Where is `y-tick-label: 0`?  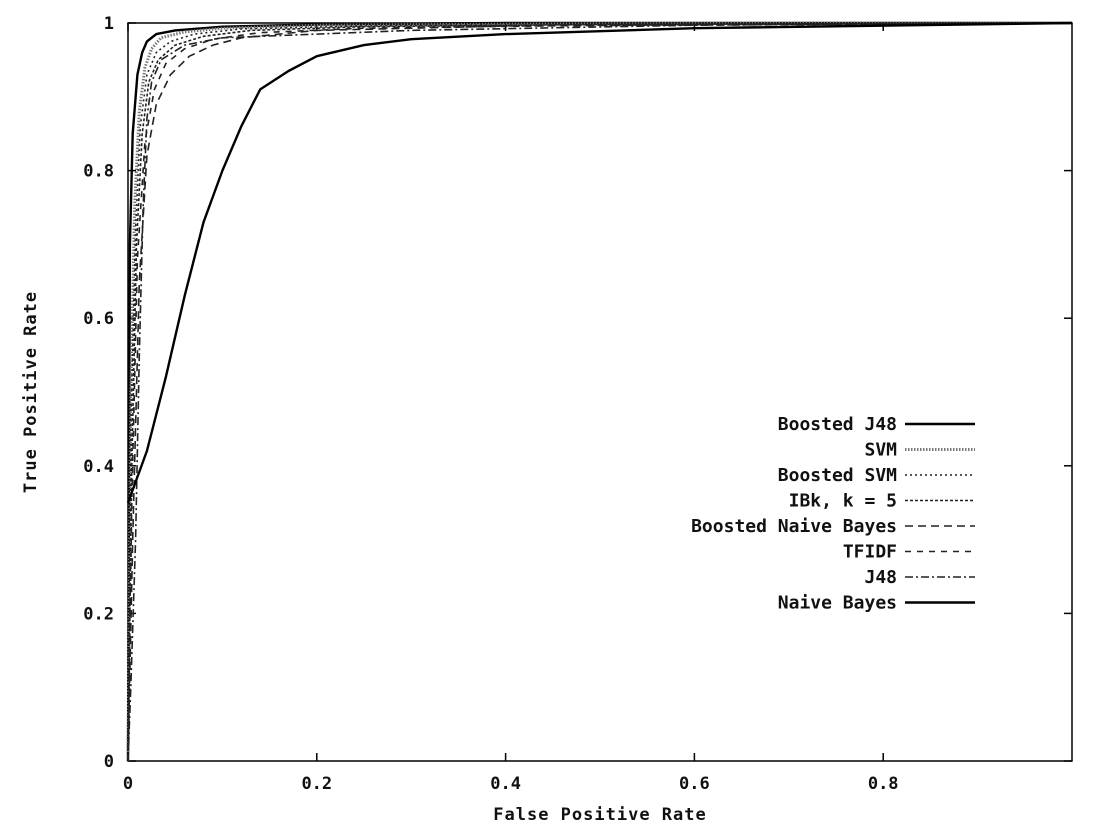 y-tick-label: 0 is located at coordinates (109, 762).